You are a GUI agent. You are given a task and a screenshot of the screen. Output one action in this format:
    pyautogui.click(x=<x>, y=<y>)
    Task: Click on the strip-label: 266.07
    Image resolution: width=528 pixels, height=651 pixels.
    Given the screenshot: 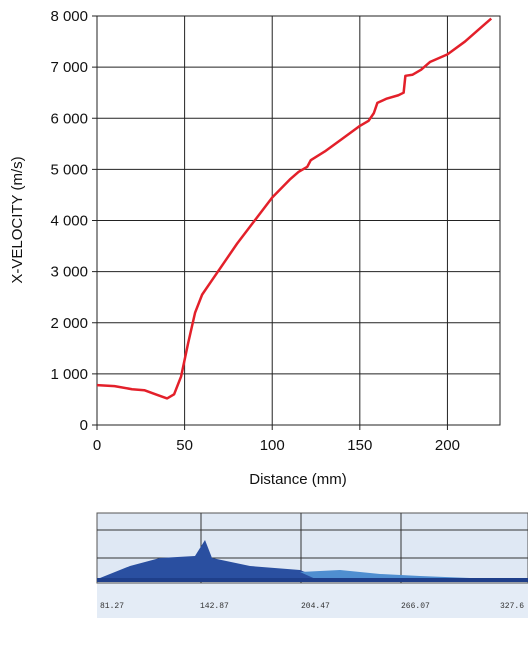 What is the action you would take?
    pyautogui.click(x=415, y=606)
    